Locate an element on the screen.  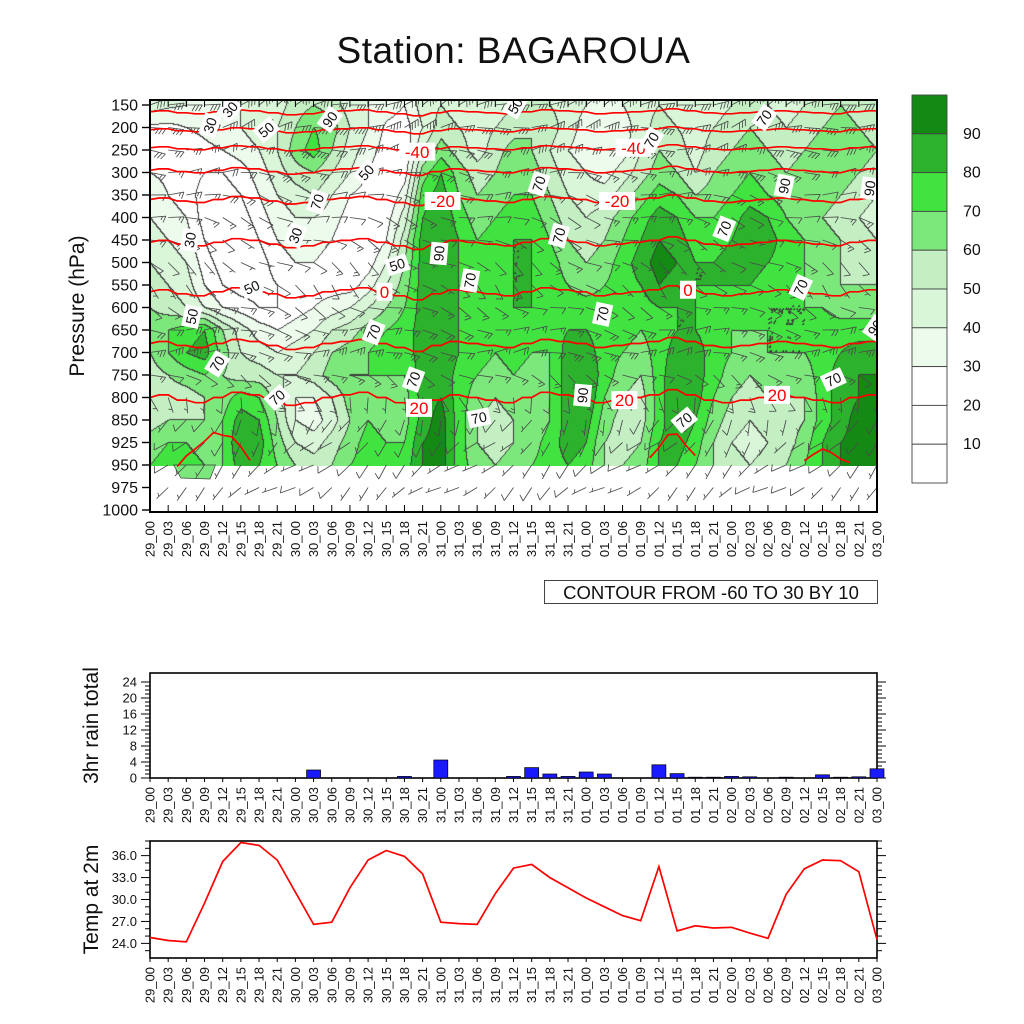
time-label: 01_00 is located at coordinates (586, 805).